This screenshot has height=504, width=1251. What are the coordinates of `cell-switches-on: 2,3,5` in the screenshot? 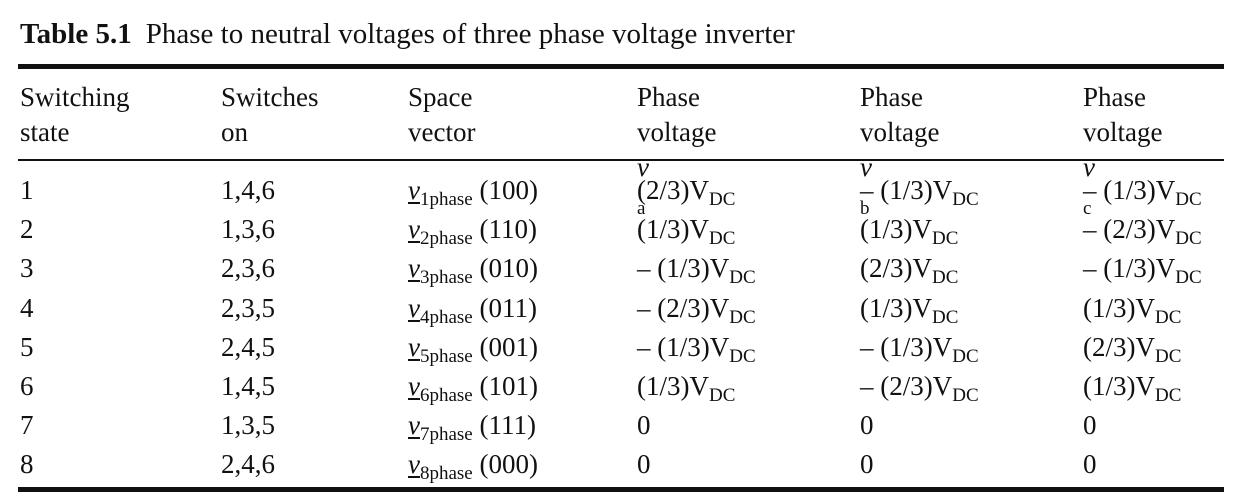 It's located at (248, 307).